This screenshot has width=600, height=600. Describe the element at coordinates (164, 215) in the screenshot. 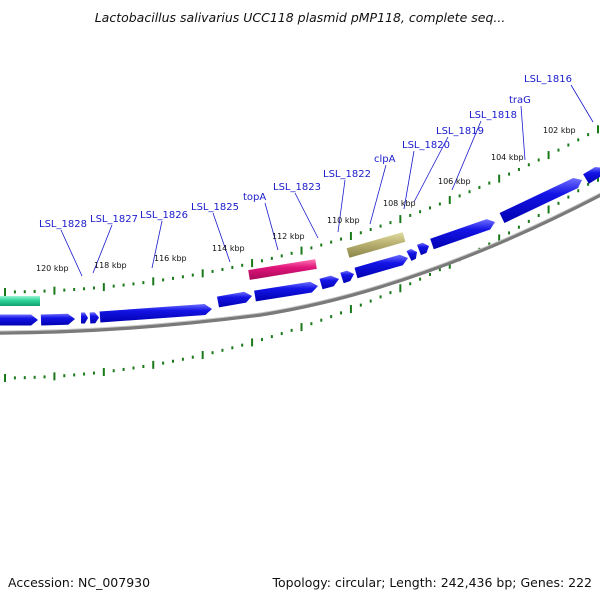

I see `gene-label-lsl_1826: LSL_1826` at that location.